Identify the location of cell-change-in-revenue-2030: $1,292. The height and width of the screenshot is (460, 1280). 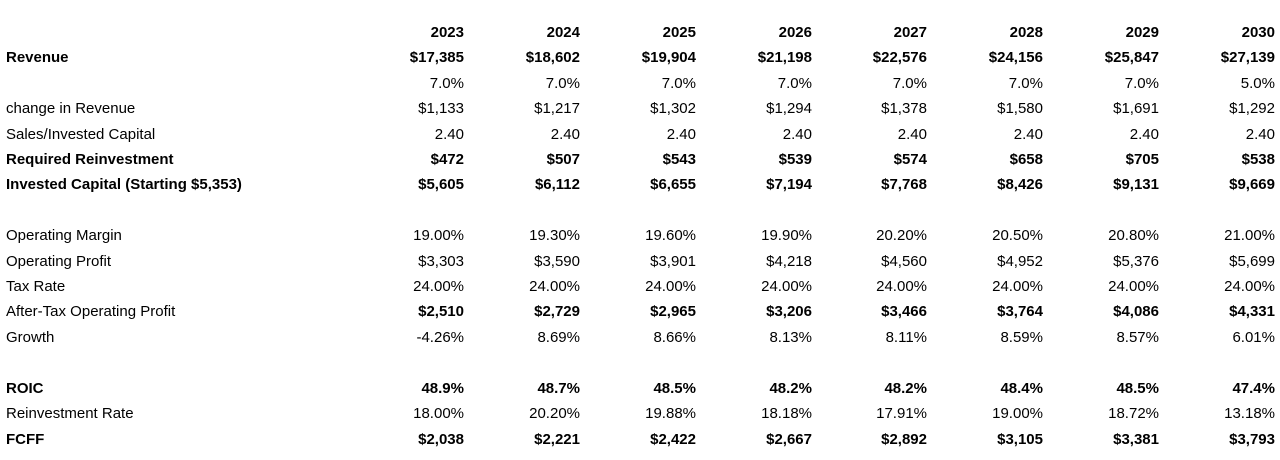
(1252, 108).